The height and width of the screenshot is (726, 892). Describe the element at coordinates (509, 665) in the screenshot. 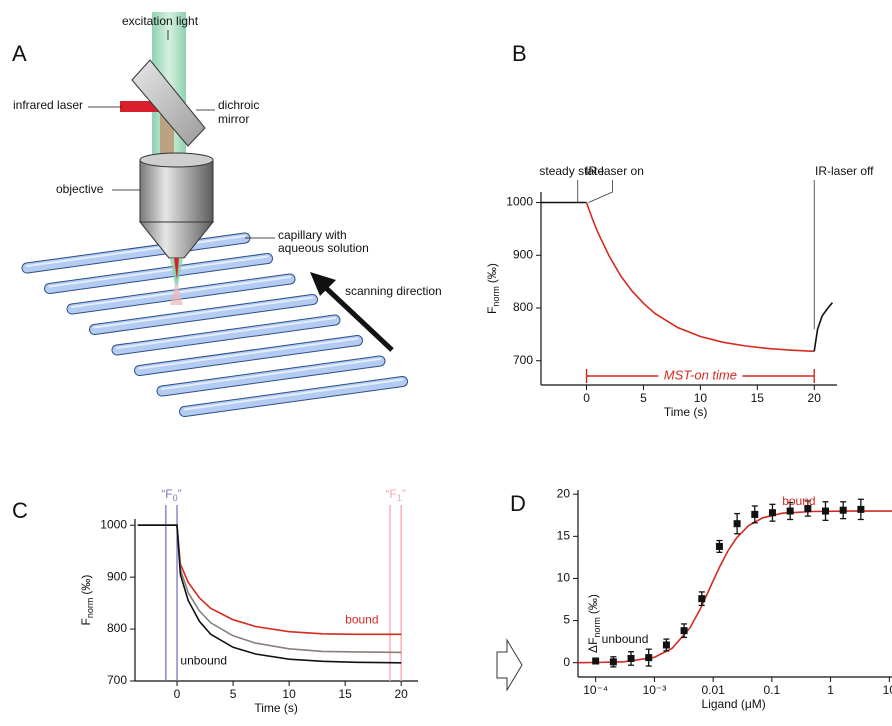

I see `flow-arrow` at that location.